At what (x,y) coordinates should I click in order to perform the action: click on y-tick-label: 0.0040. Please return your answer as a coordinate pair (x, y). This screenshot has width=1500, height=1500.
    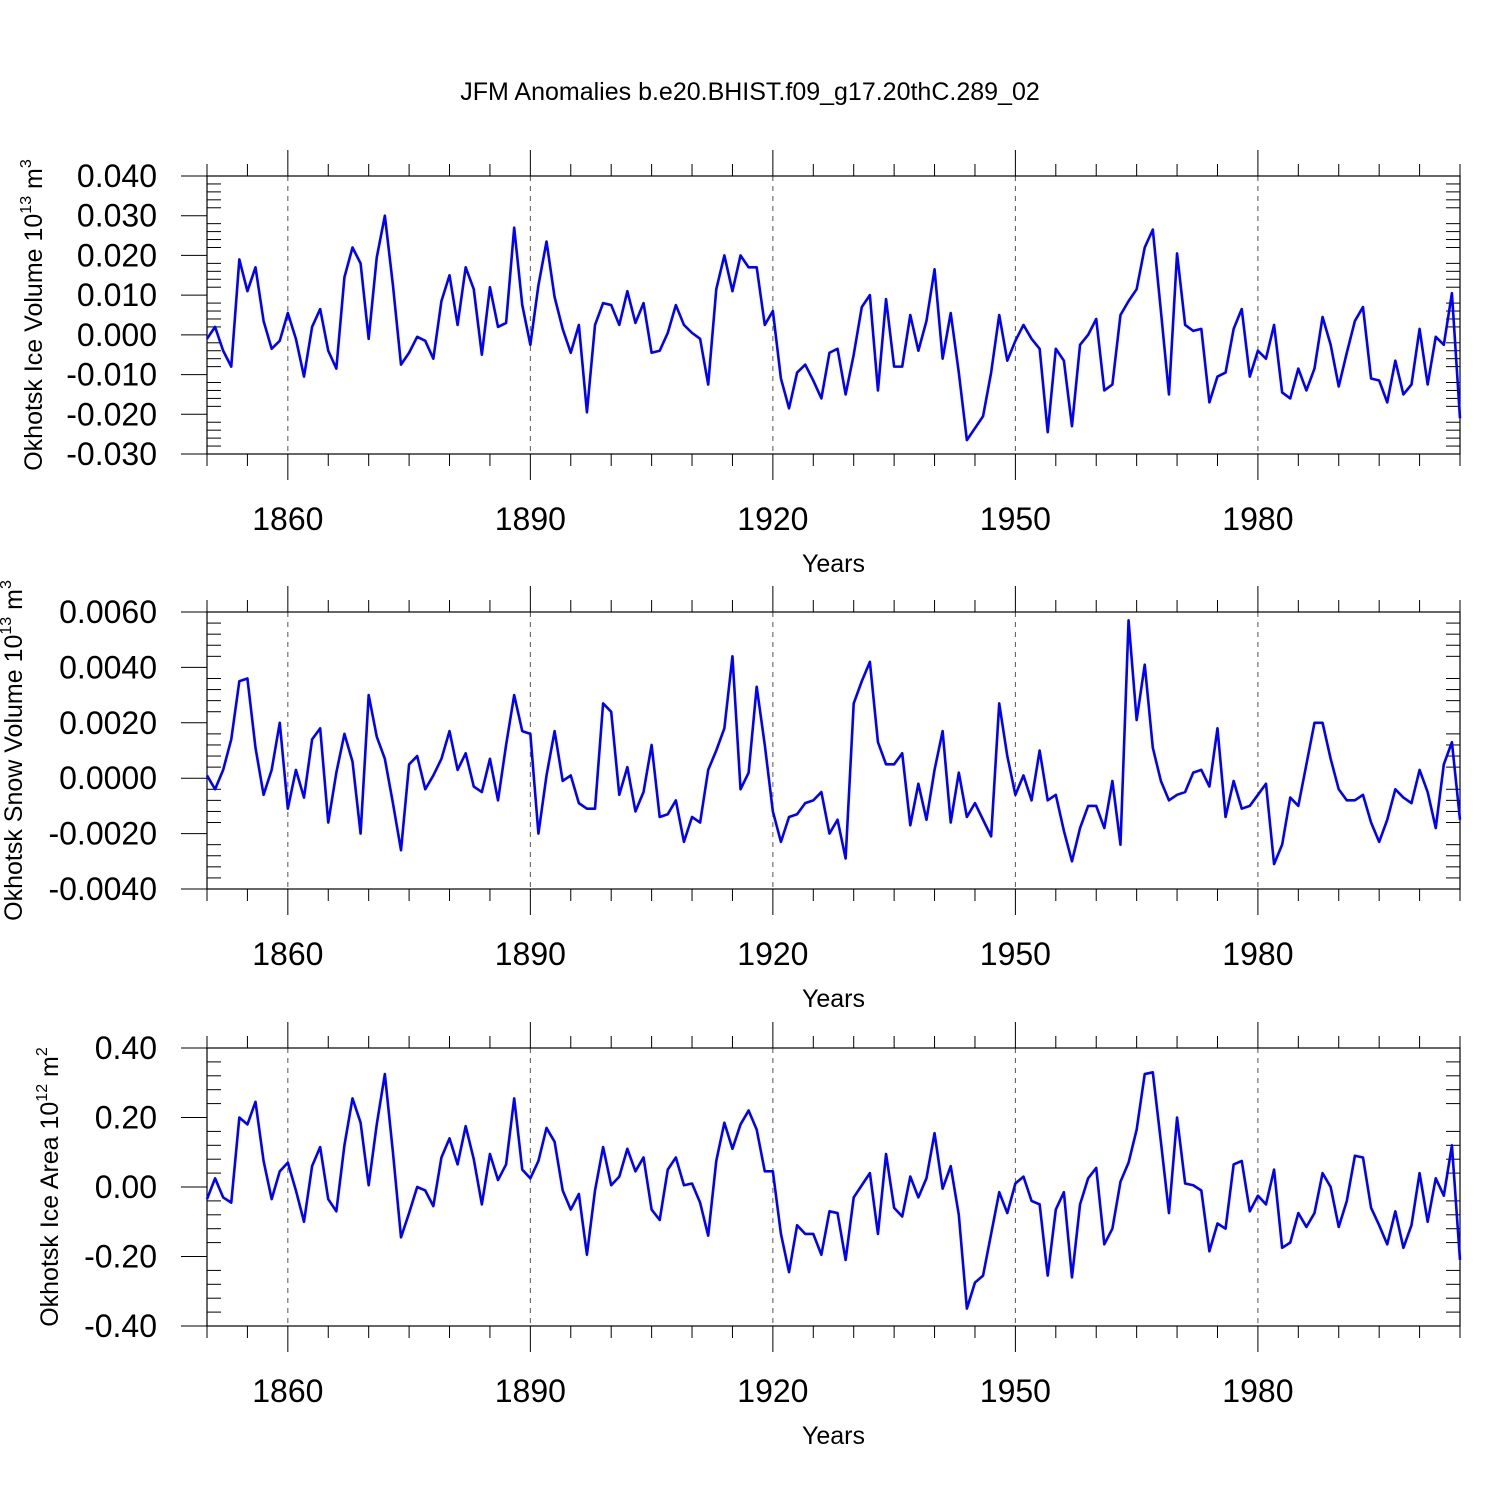
    Looking at the image, I should click on (108, 667).